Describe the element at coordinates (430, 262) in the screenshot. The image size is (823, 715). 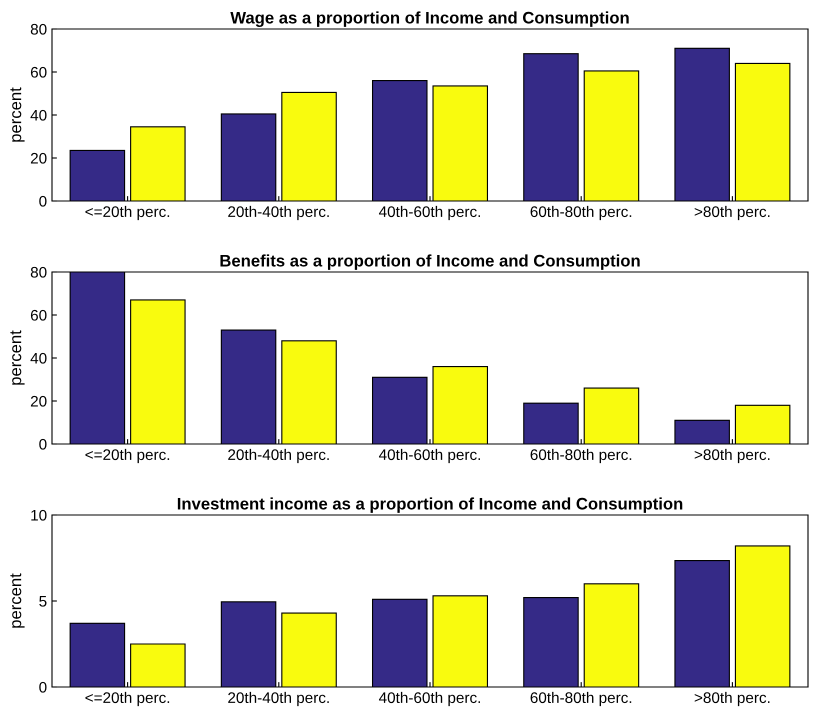
I see `chart-title: Benefits as a proportion of Income and Consumption` at that location.